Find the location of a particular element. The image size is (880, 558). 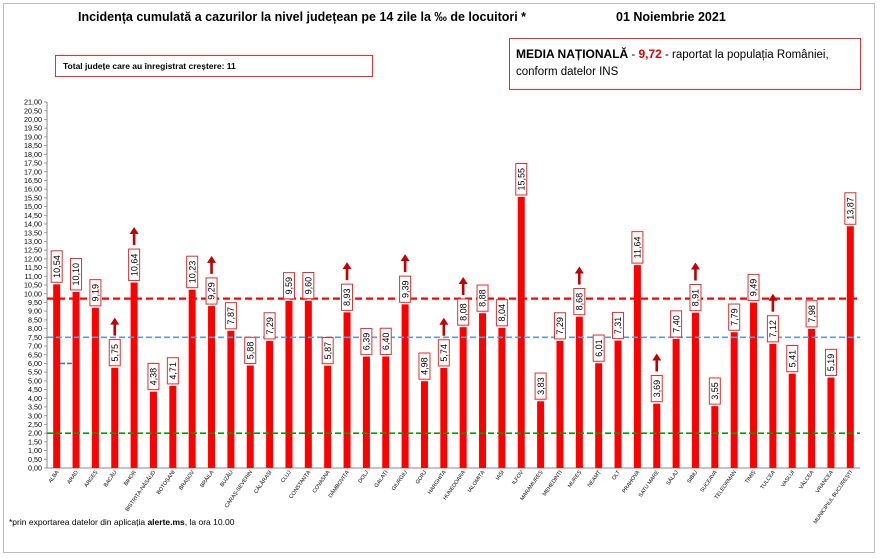

x-tick-label: VRANCEA is located at coordinates (825, 481).